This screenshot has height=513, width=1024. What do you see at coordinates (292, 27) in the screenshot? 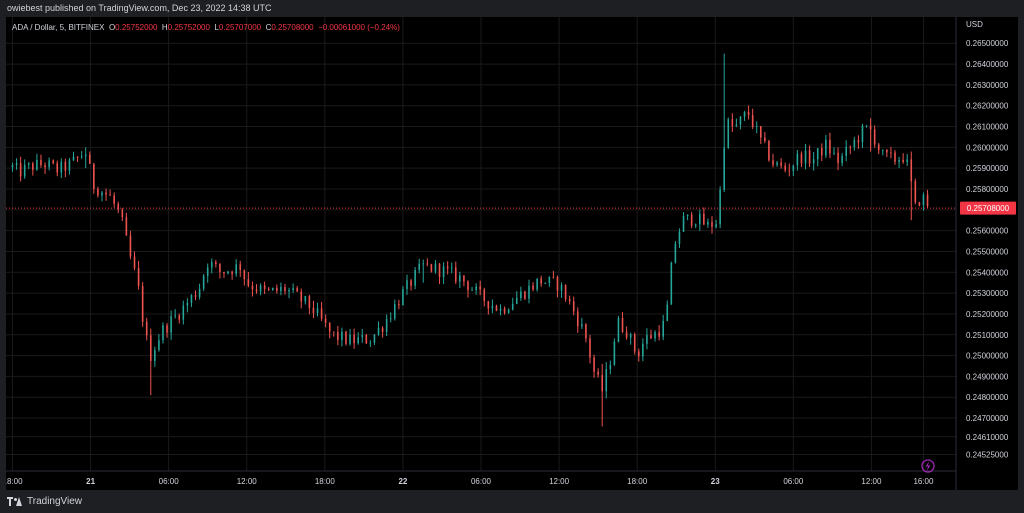
I see `close-value: 0.25708000` at bounding box center [292, 27].